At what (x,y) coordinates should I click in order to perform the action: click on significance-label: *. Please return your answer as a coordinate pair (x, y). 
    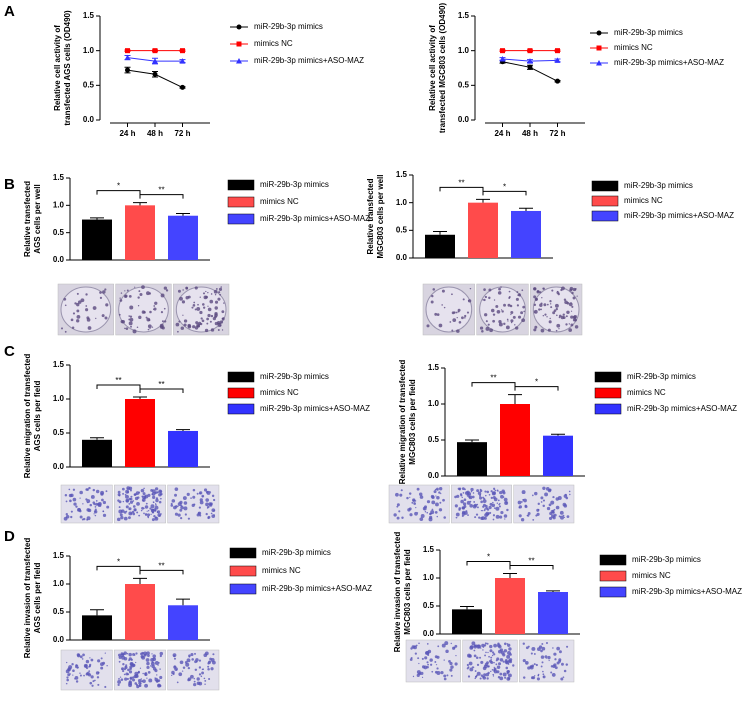
    Looking at the image, I should click on (536, 382).